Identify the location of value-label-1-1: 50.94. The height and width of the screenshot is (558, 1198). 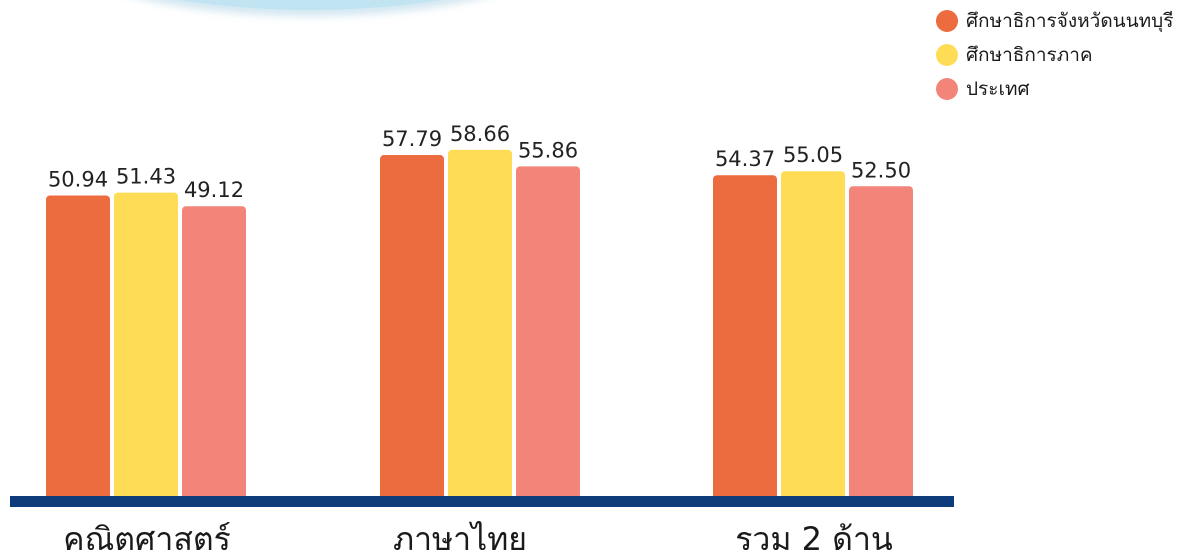
(78, 179).